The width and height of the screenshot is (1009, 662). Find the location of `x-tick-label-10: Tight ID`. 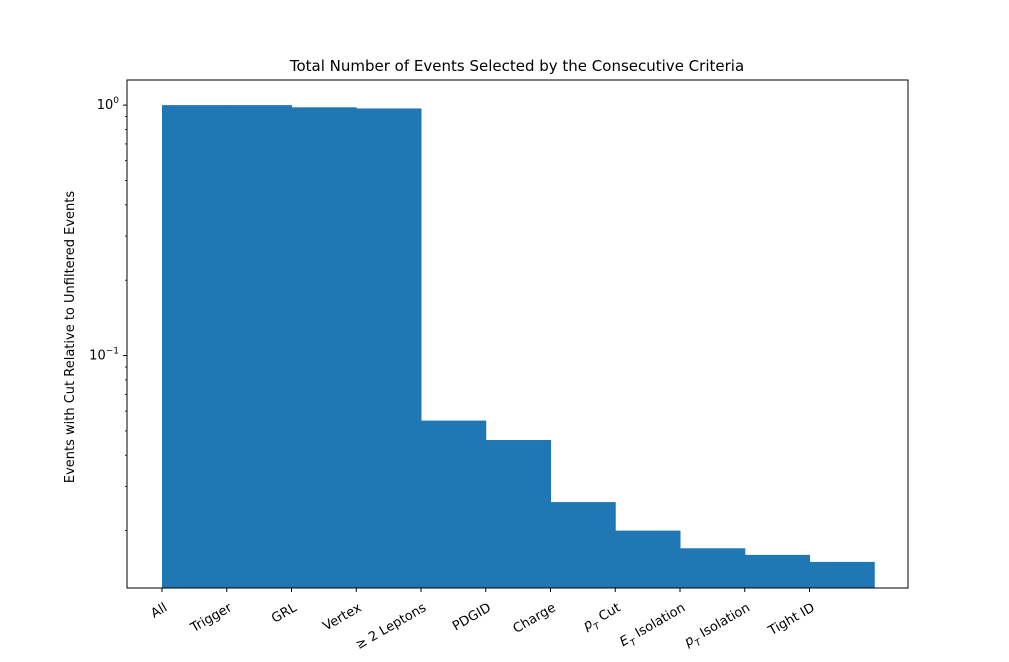

x-tick-label-10: Tight ID is located at coordinates (791, 619).